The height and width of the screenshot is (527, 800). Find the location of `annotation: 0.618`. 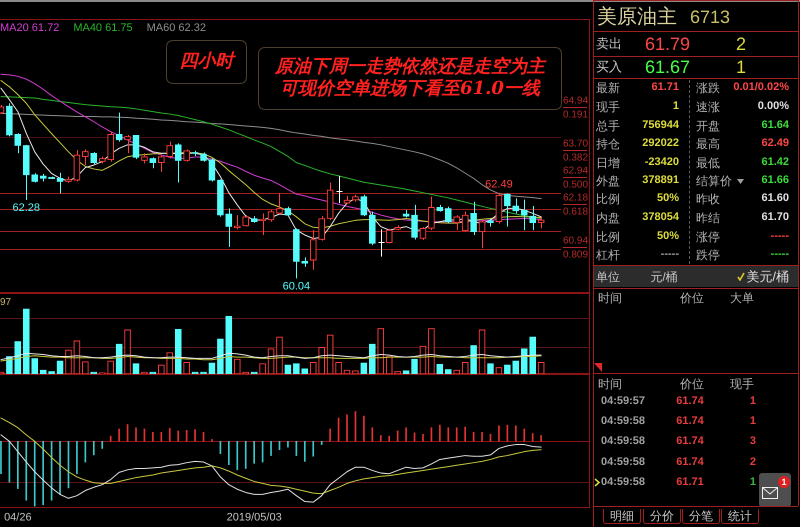

annotation: 0.618 is located at coordinates (575, 212).